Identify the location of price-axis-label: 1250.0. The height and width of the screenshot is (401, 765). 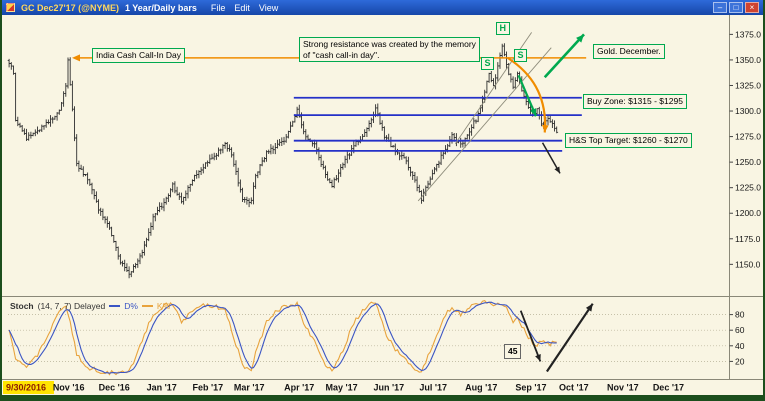
(748, 162).